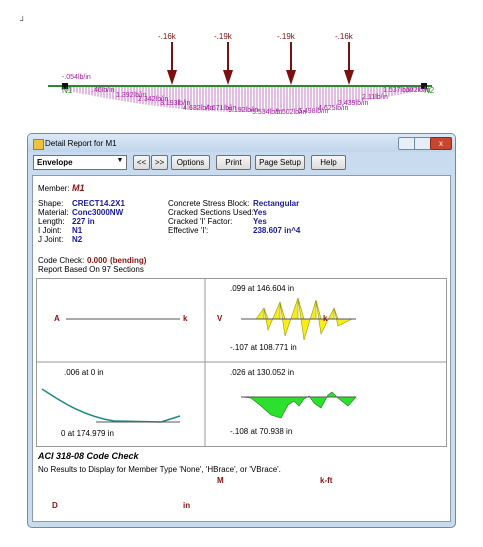  Describe the element at coordinates (313, 111) in the screenshot. I see `load-value-label: 5.498lb/in` at that location.